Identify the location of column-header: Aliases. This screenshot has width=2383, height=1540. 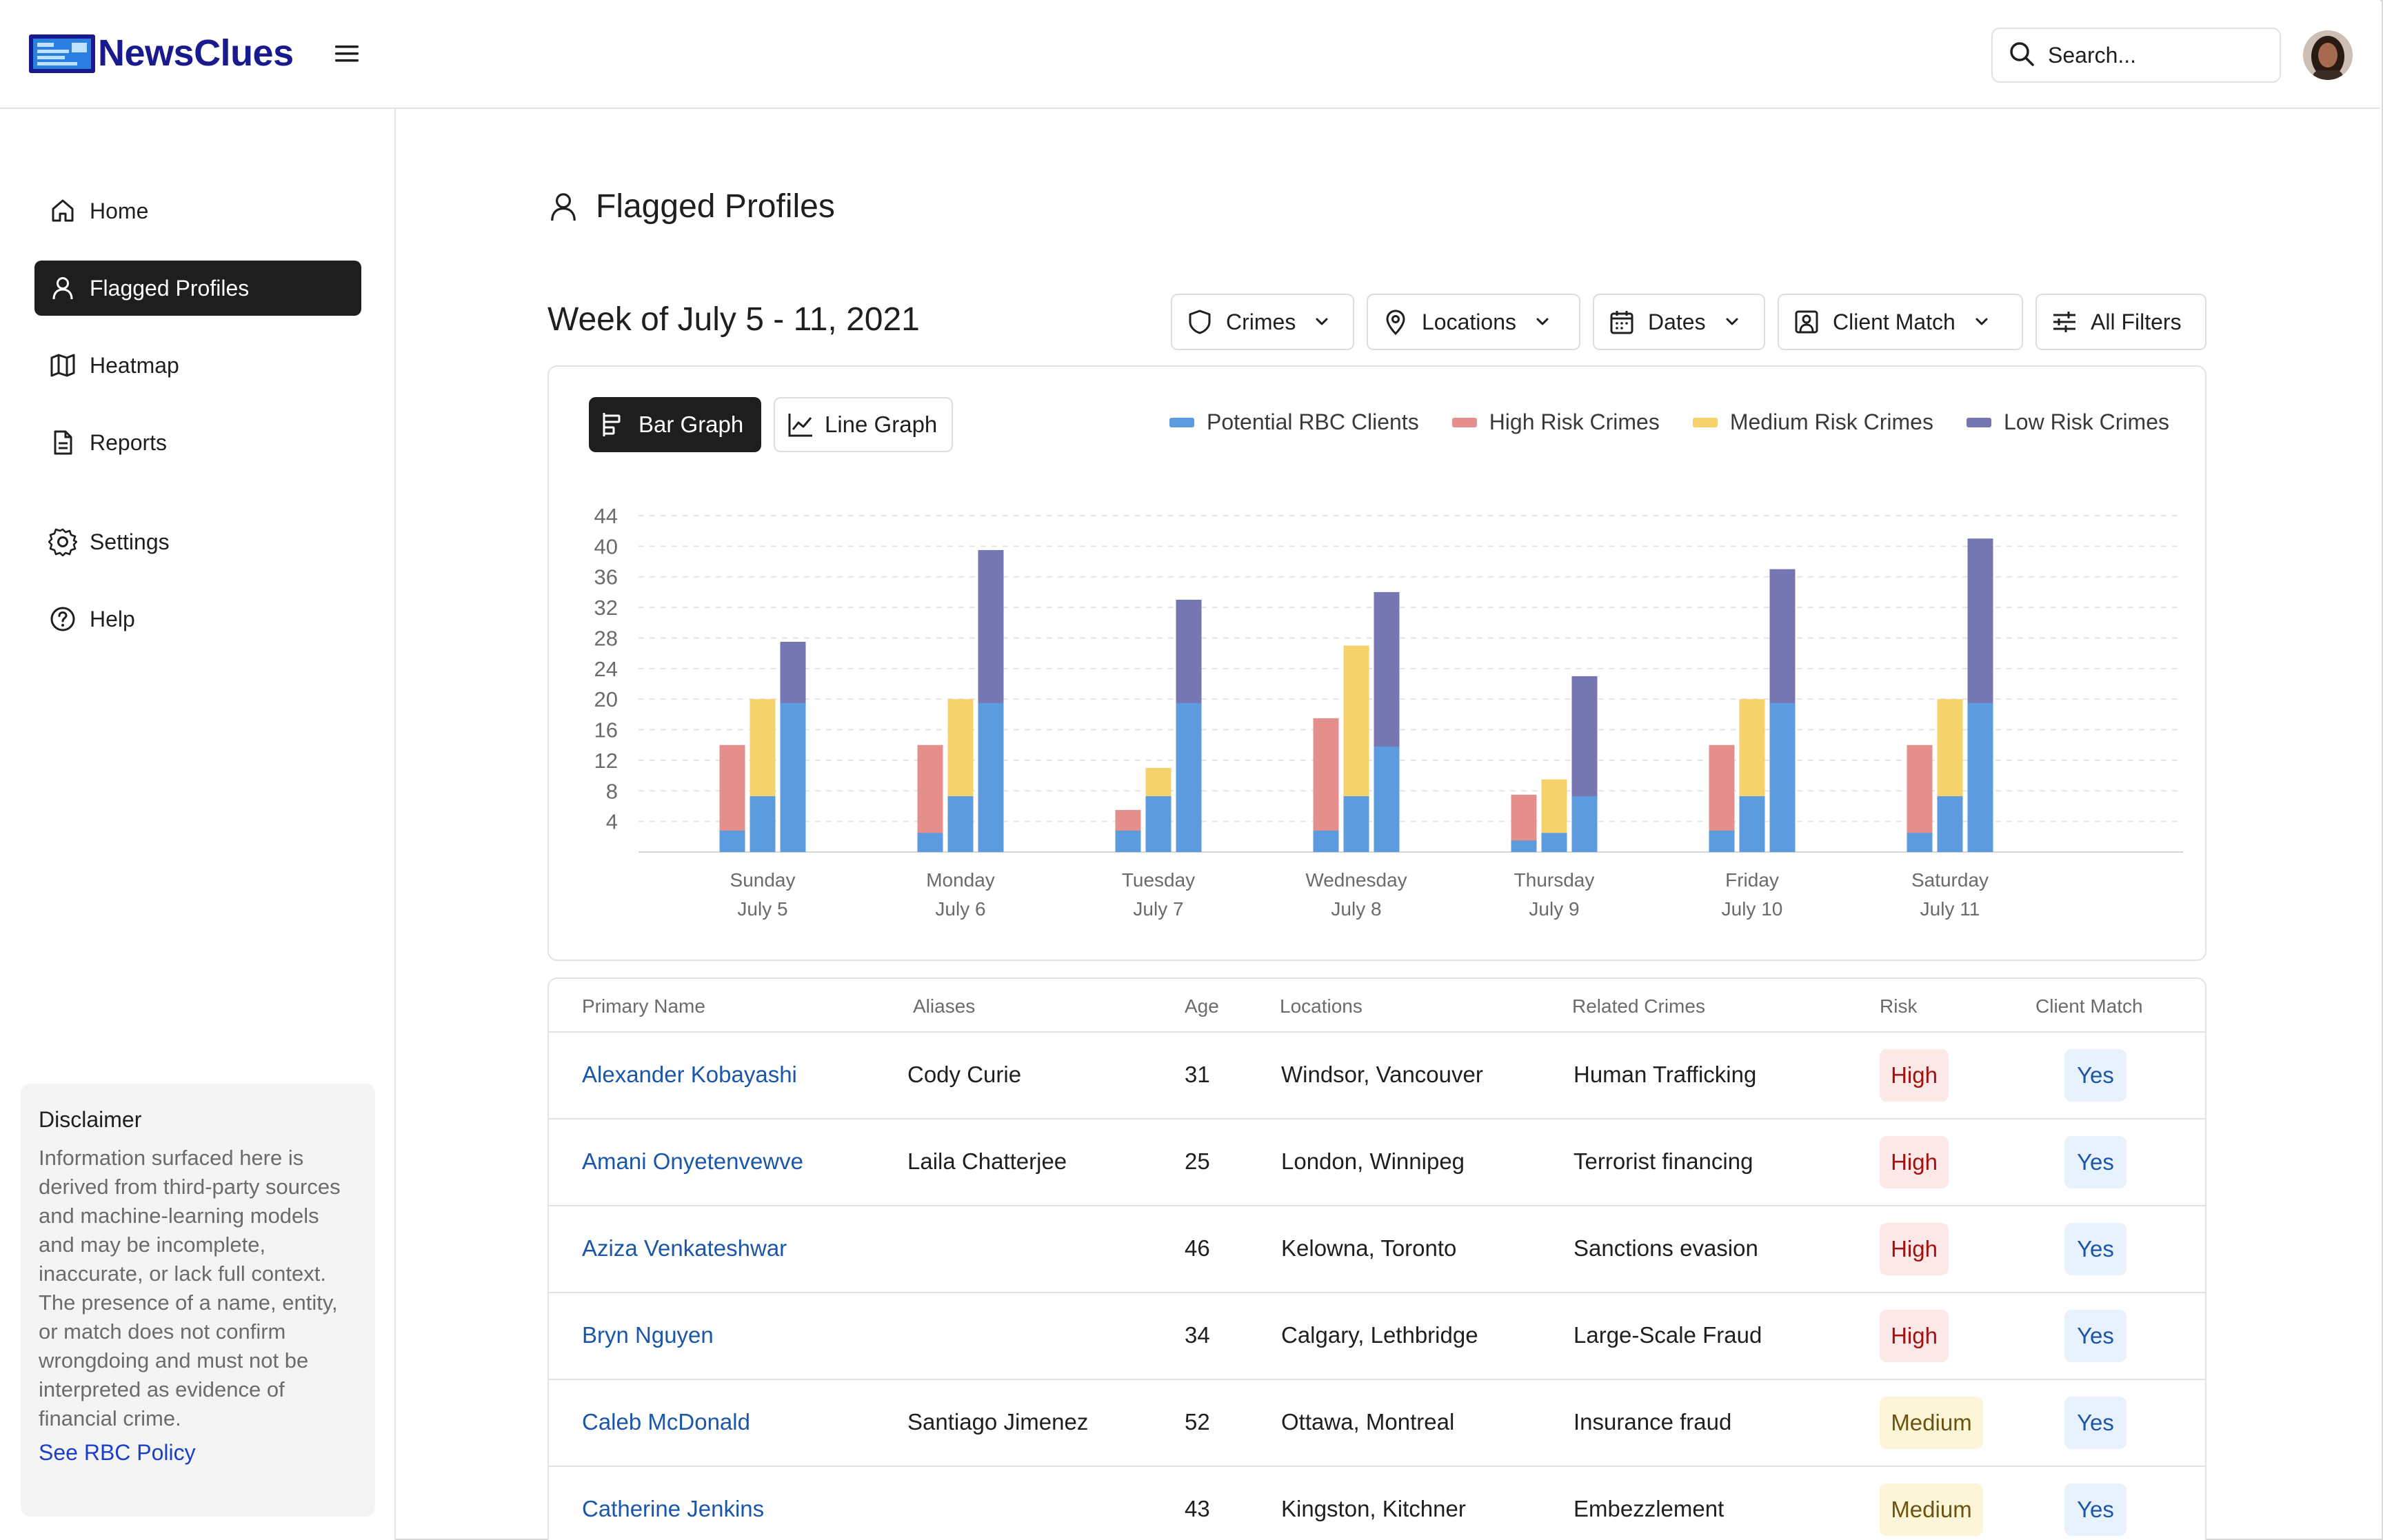
(944, 1006).